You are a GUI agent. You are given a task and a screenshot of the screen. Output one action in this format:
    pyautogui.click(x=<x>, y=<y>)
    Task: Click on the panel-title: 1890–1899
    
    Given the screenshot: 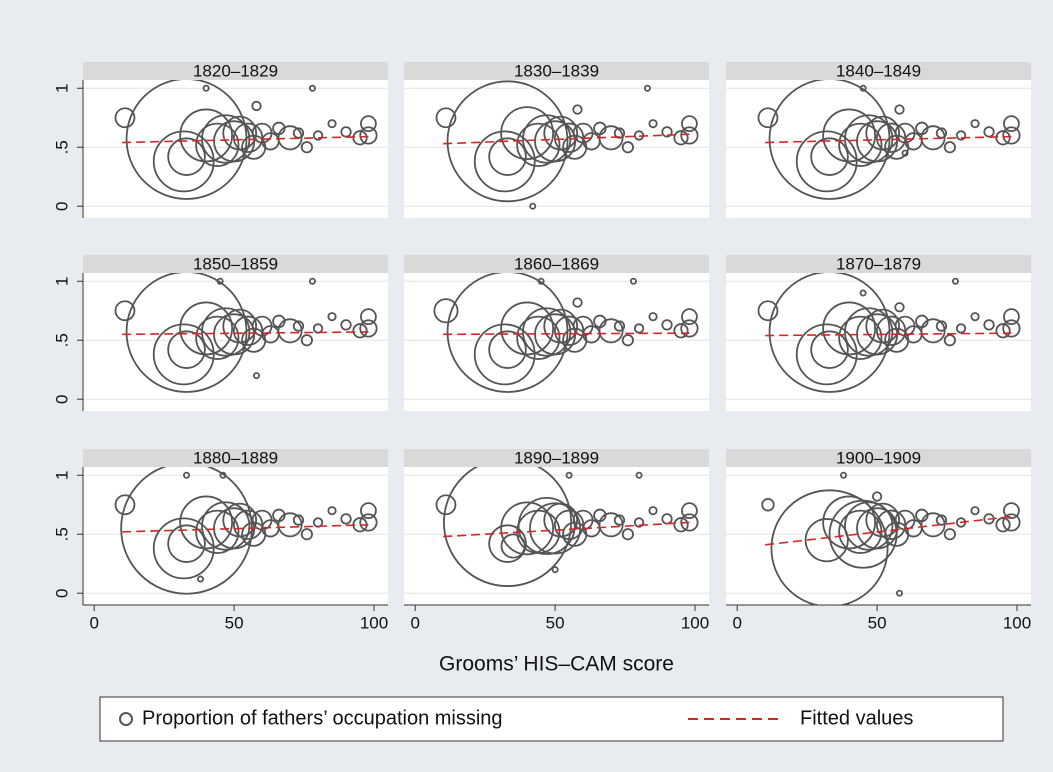 What is the action you would take?
    pyautogui.click(x=556, y=457)
    